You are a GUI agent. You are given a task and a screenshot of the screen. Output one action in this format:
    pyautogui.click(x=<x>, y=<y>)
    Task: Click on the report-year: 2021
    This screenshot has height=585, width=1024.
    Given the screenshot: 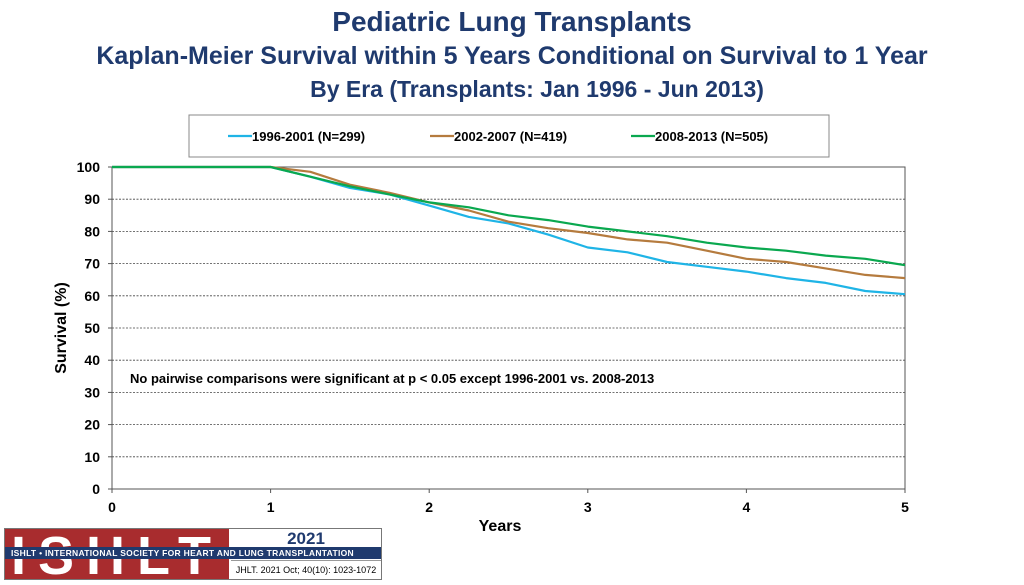 What is the action you would take?
    pyautogui.click(x=306, y=538)
    